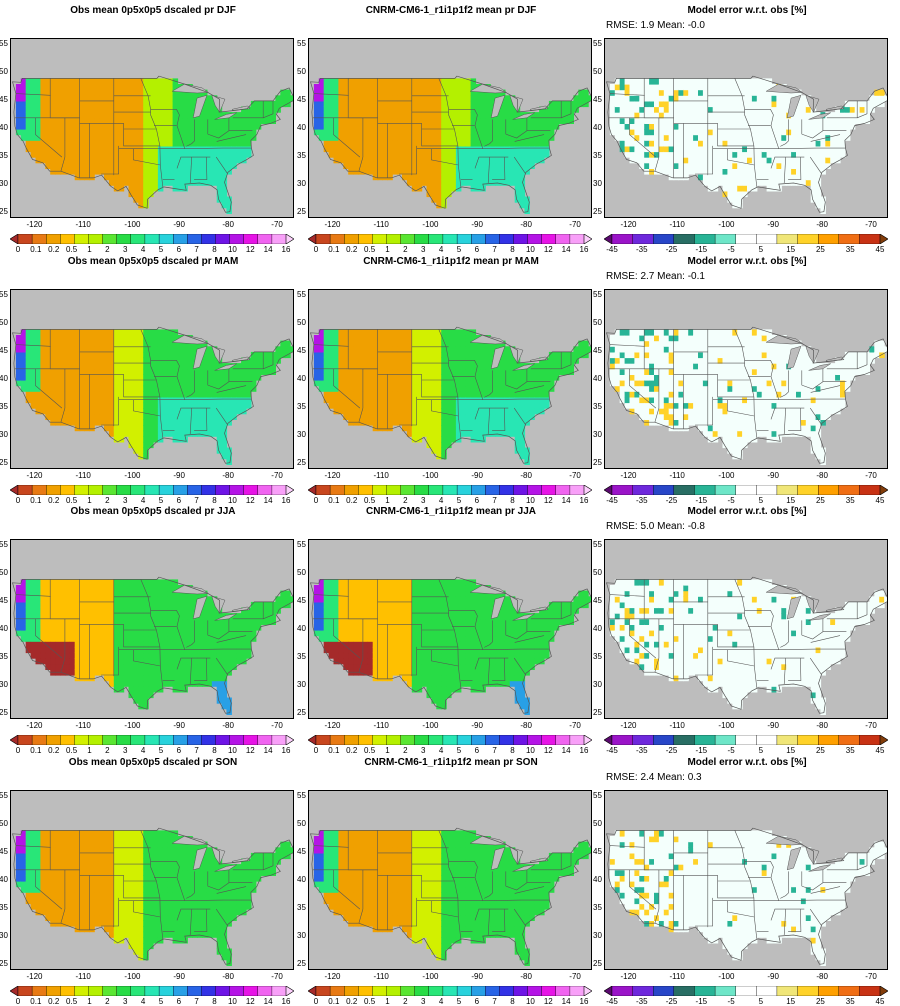 This screenshot has width=900, height=1006. I want to click on colorbar-tick-label: 14, so click(566, 249).